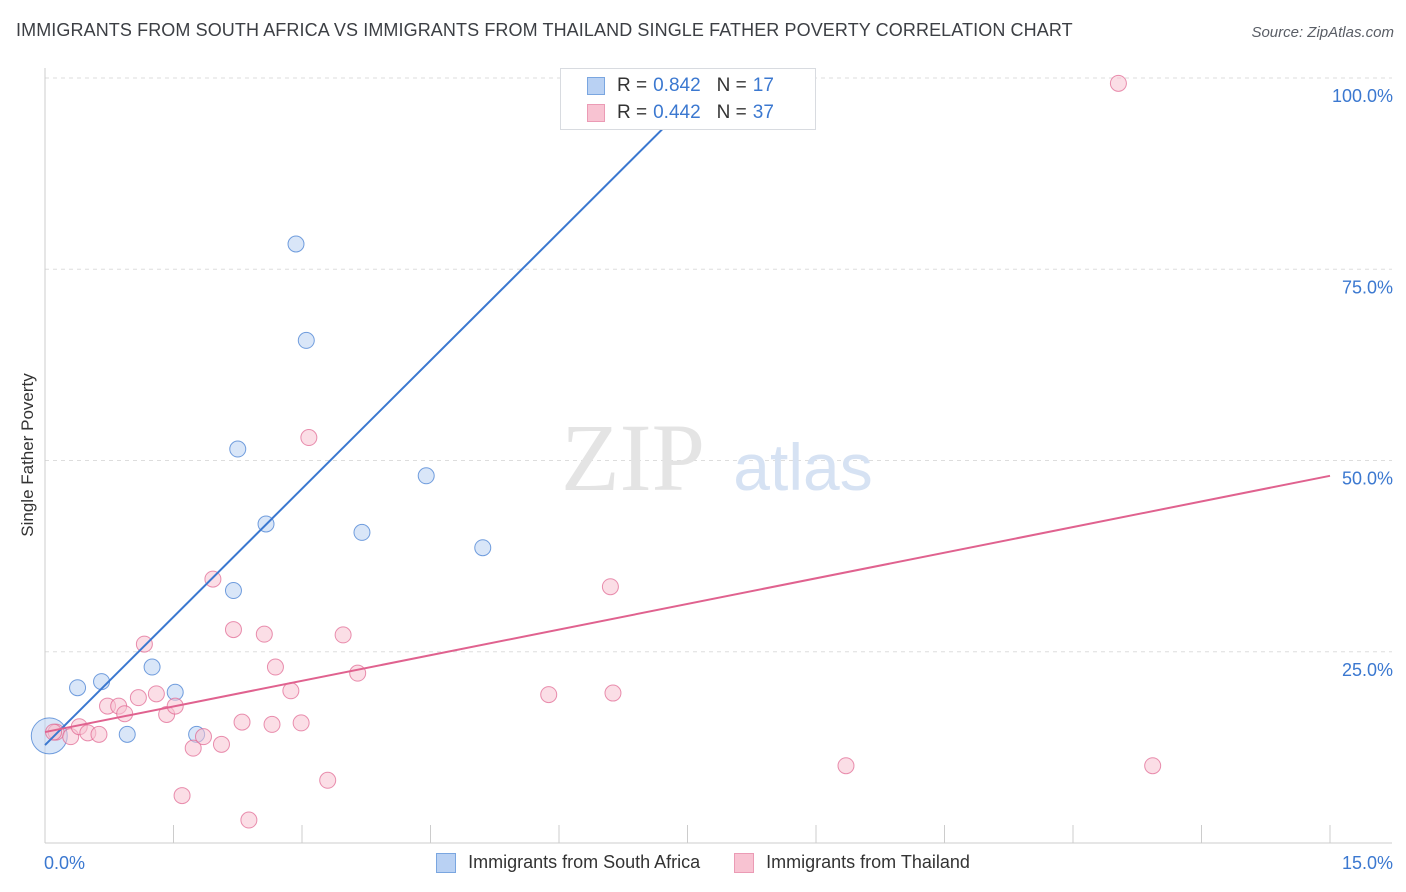 This screenshot has width=1406, height=892. Describe the element at coordinates (584, 862) in the screenshot. I see `legend-series-name: Immigrants from South Africa` at that location.